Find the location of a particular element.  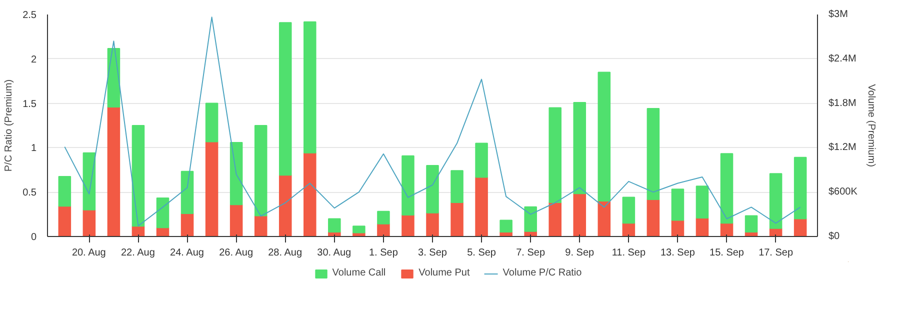

y2-axis-title: Volume (Premium) is located at coordinates (870, 125).